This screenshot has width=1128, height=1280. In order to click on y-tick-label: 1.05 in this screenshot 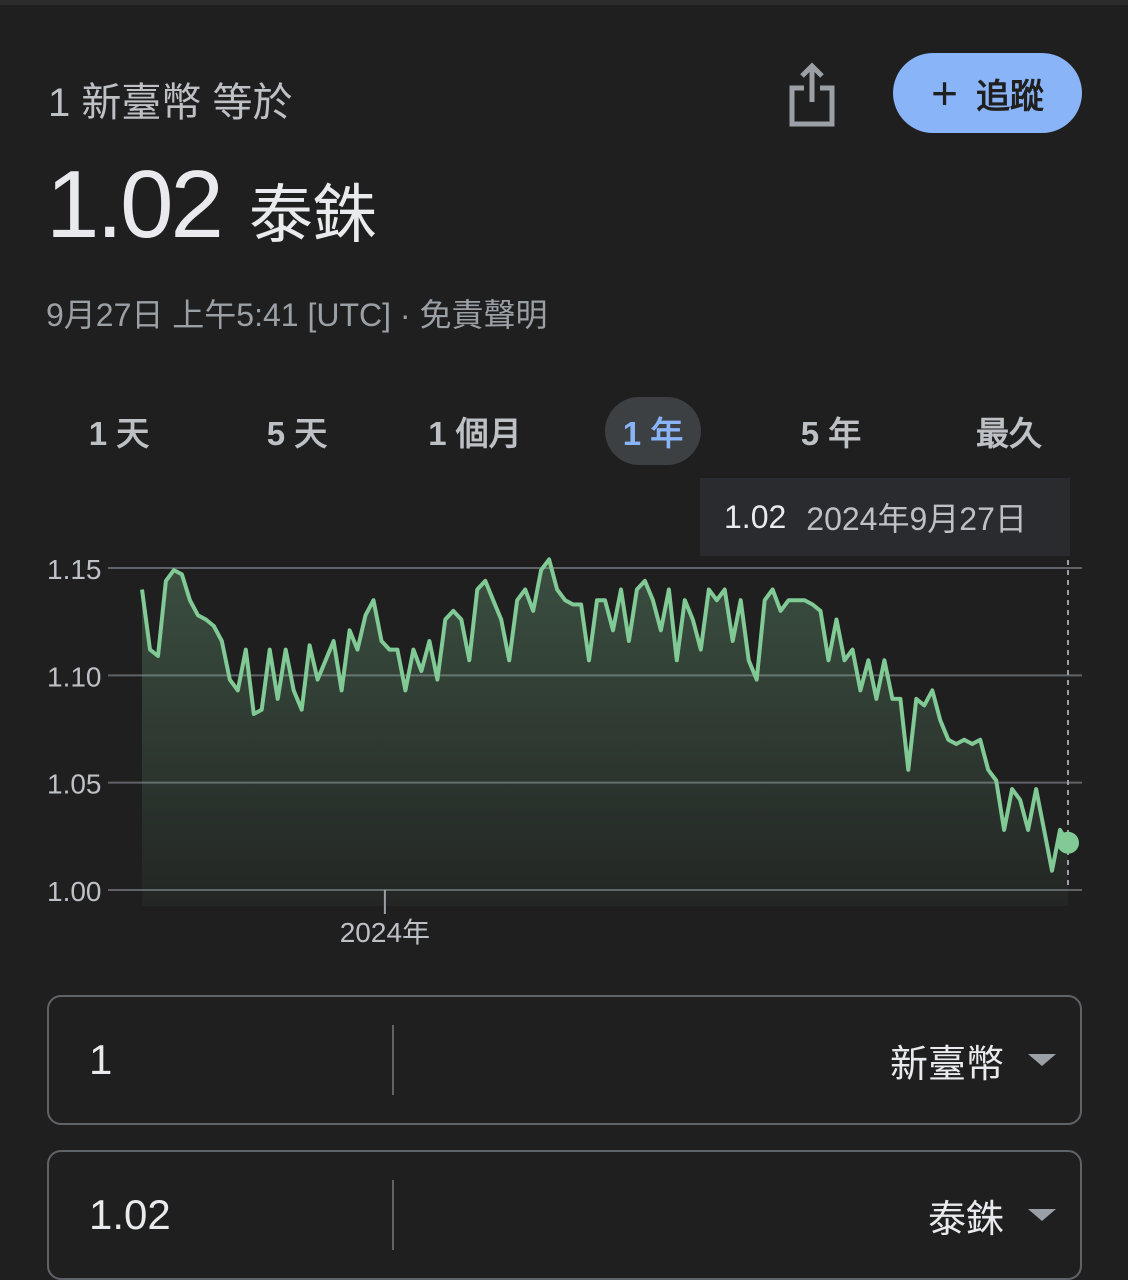, I will do `click(74, 784)`.